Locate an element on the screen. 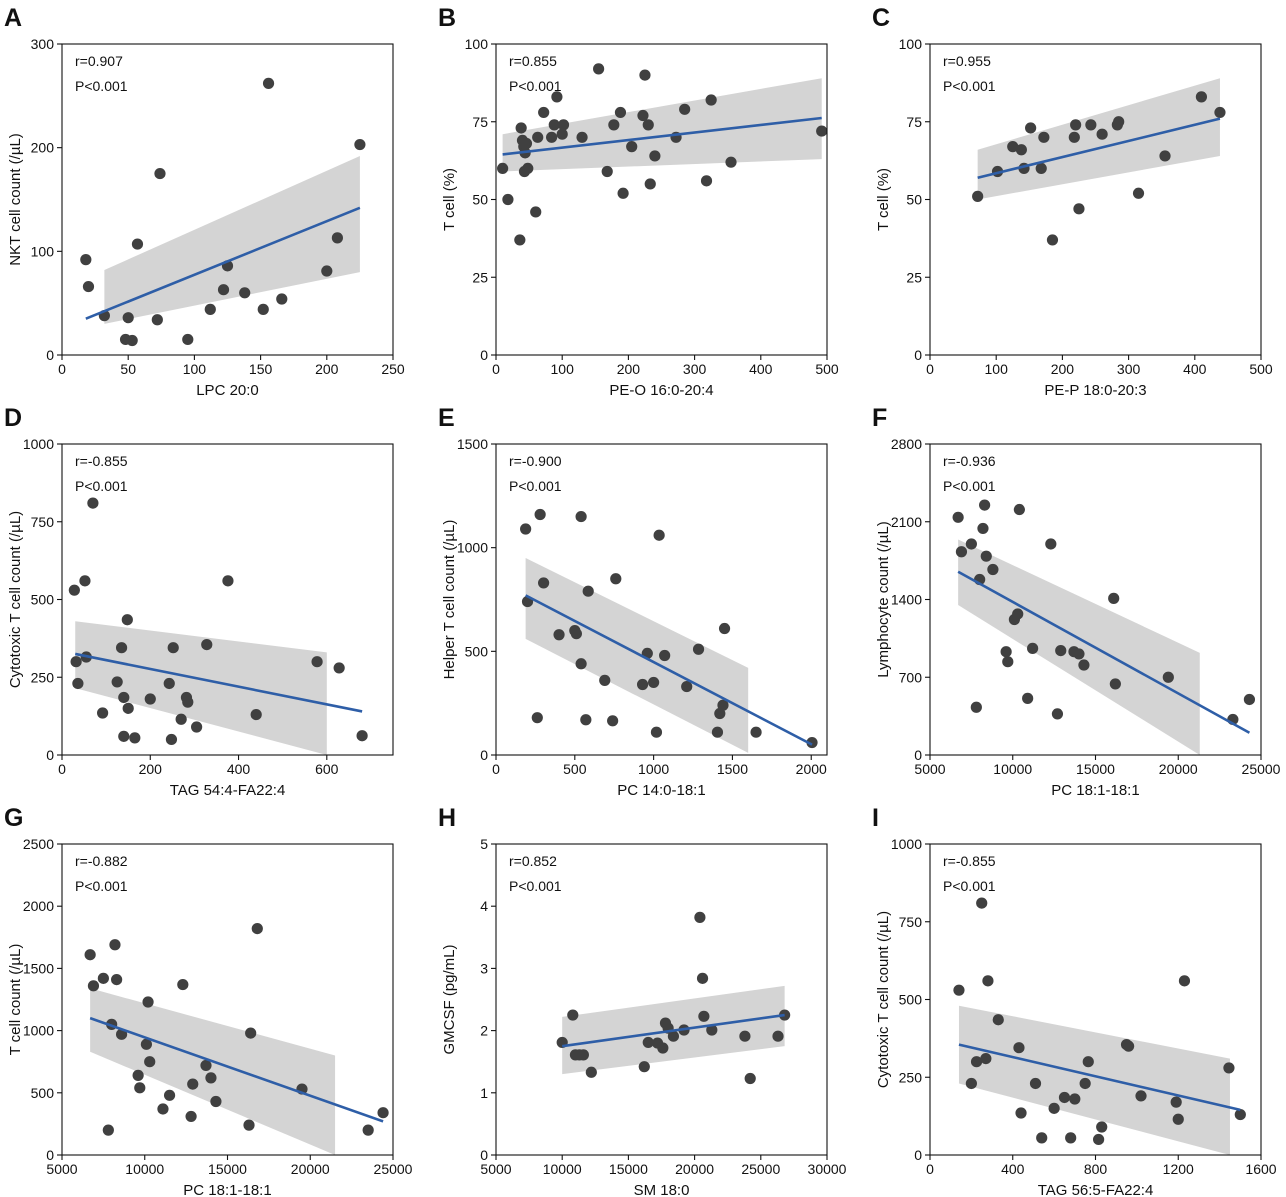 The width and height of the screenshot is (1286, 1197). y-tick-label: 1500 is located at coordinates (472, 444).